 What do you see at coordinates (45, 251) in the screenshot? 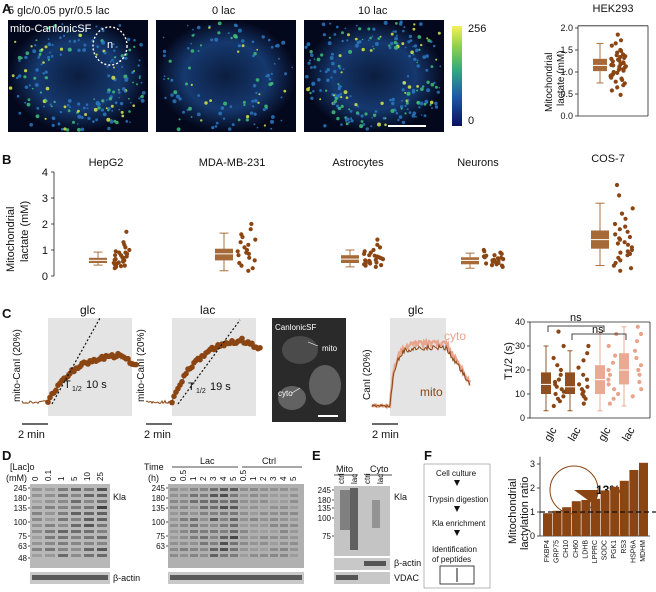
I see `y-tick-label: 1` at bounding box center [45, 251].